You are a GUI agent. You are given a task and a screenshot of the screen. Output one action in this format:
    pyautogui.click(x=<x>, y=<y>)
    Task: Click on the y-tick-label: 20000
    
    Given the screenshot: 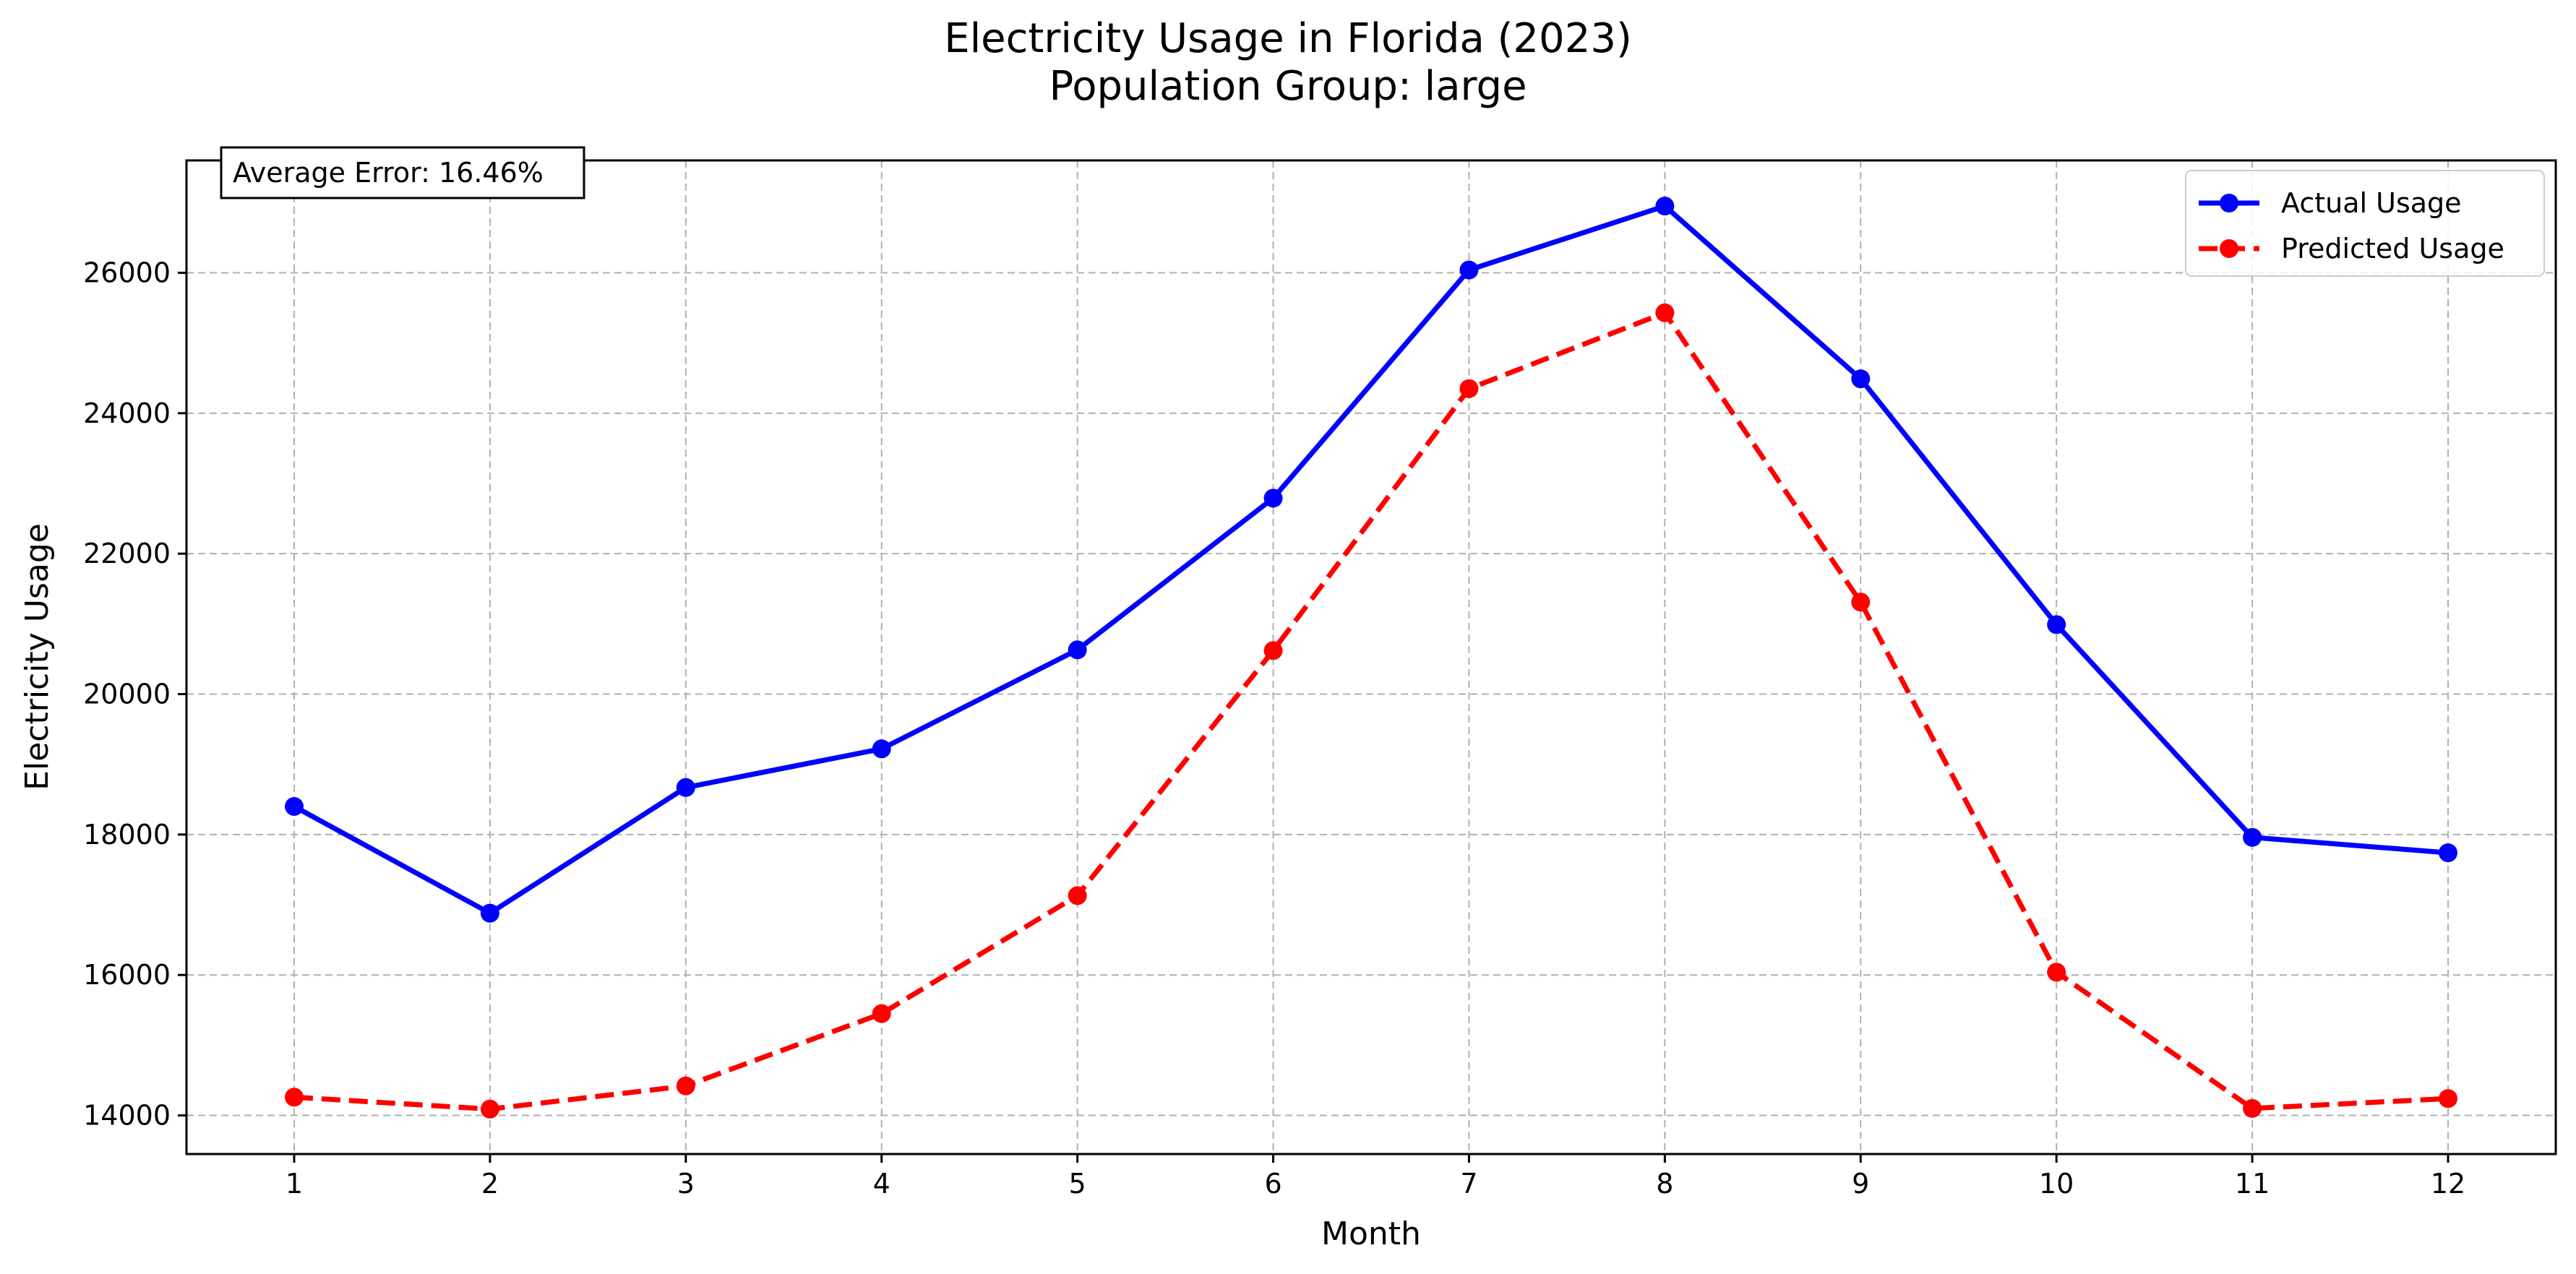 What is the action you would take?
    pyautogui.click(x=127, y=694)
    